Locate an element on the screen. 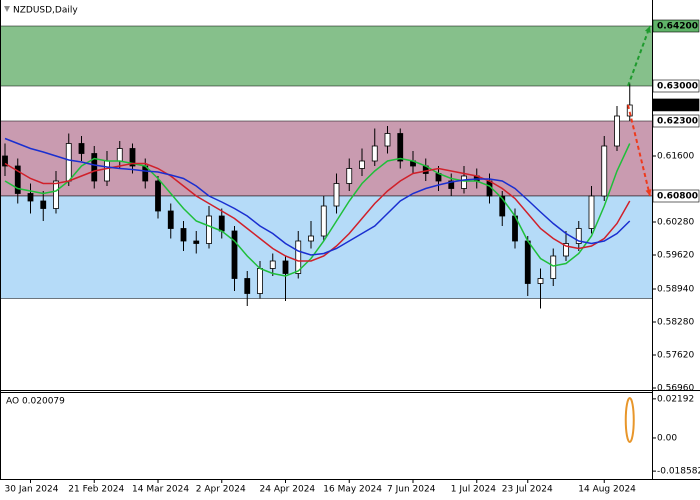 This screenshot has width=700, height=500. y-tick-label: 0.58280 is located at coordinates (675, 323).